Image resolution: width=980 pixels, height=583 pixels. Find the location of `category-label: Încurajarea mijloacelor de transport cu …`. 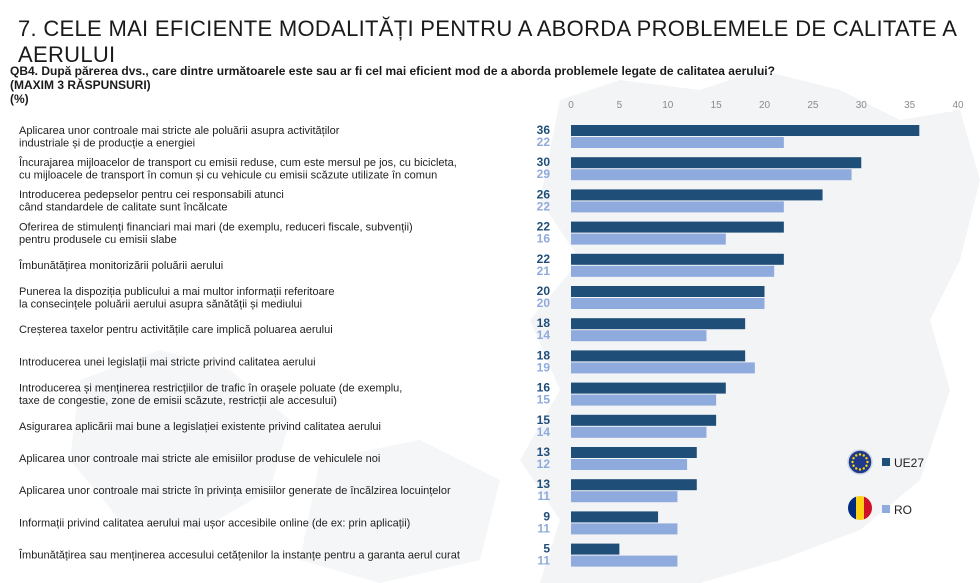

category-label: Încurajarea mijloacelor de transport cu … is located at coordinates (237, 162).